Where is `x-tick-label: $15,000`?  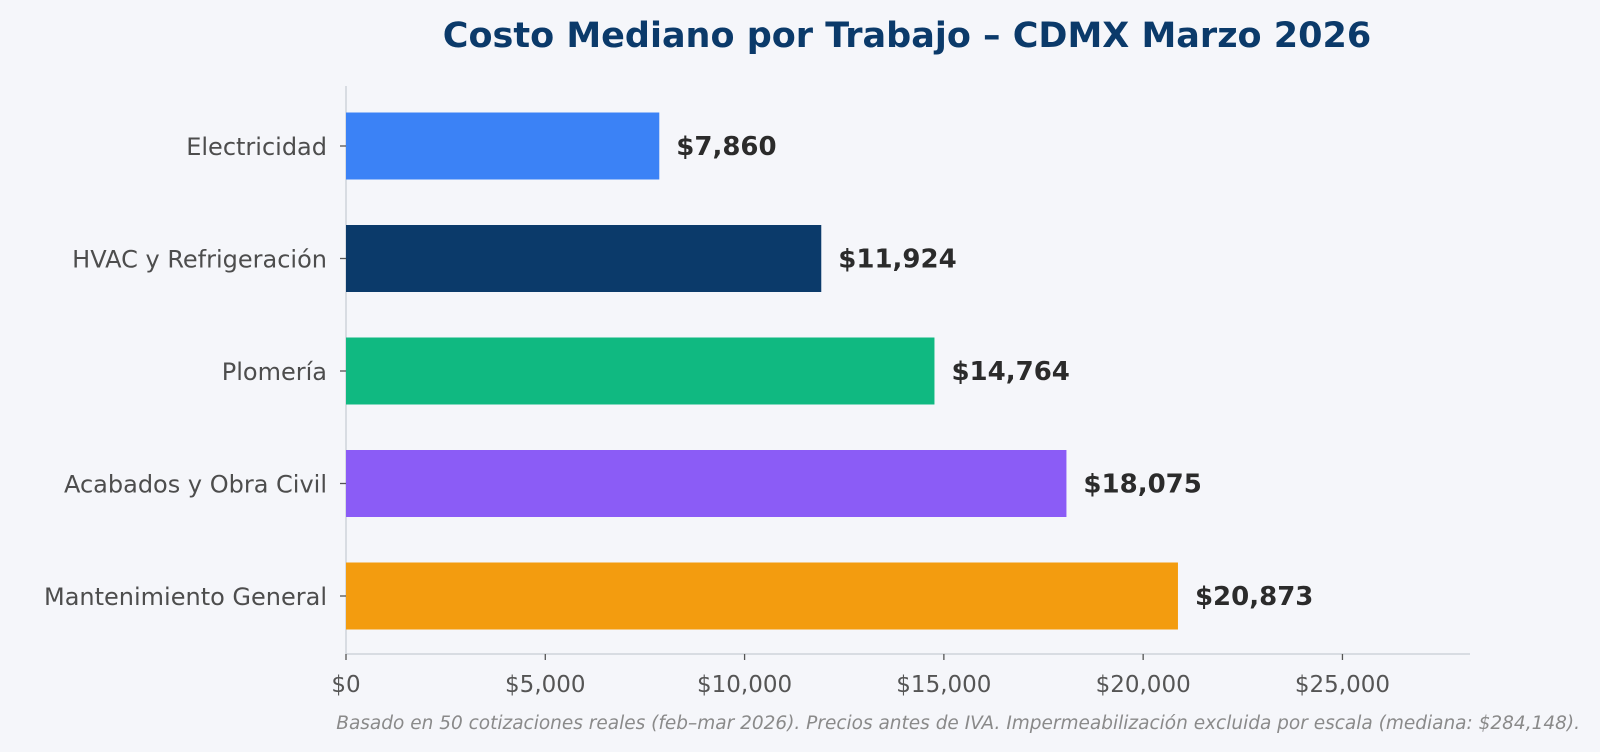 x-tick-label: $15,000 is located at coordinates (943, 685).